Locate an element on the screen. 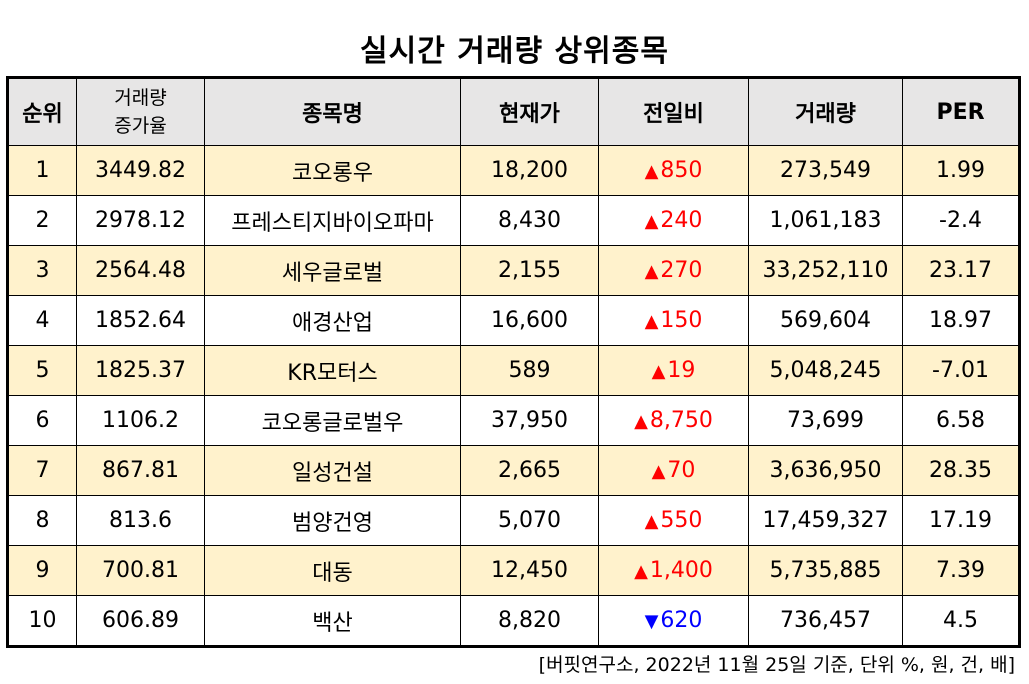 This screenshot has height=684, width=1029. cell-change: ▲70 is located at coordinates (673, 470).